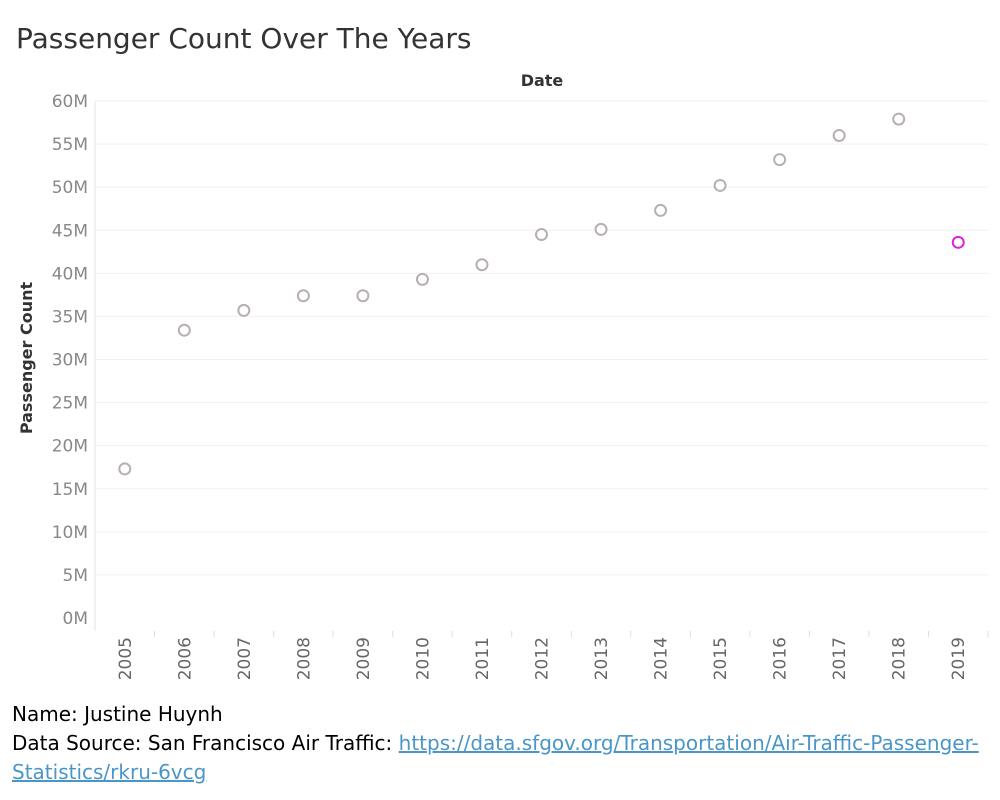 The height and width of the screenshot is (800, 1000). Describe the element at coordinates (721, 658) in the screenshot. I see `x-tick-label: 2015` at that location.